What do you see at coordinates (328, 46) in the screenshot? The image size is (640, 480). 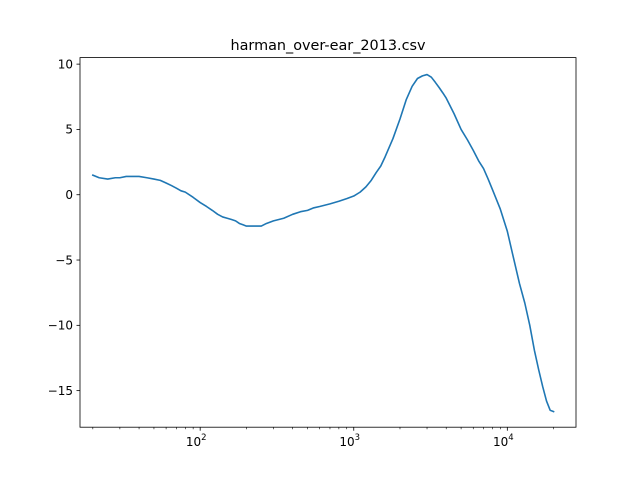 I see `chart-title: harman_over-ear_2013.csv` at bounding box center [328, 46].